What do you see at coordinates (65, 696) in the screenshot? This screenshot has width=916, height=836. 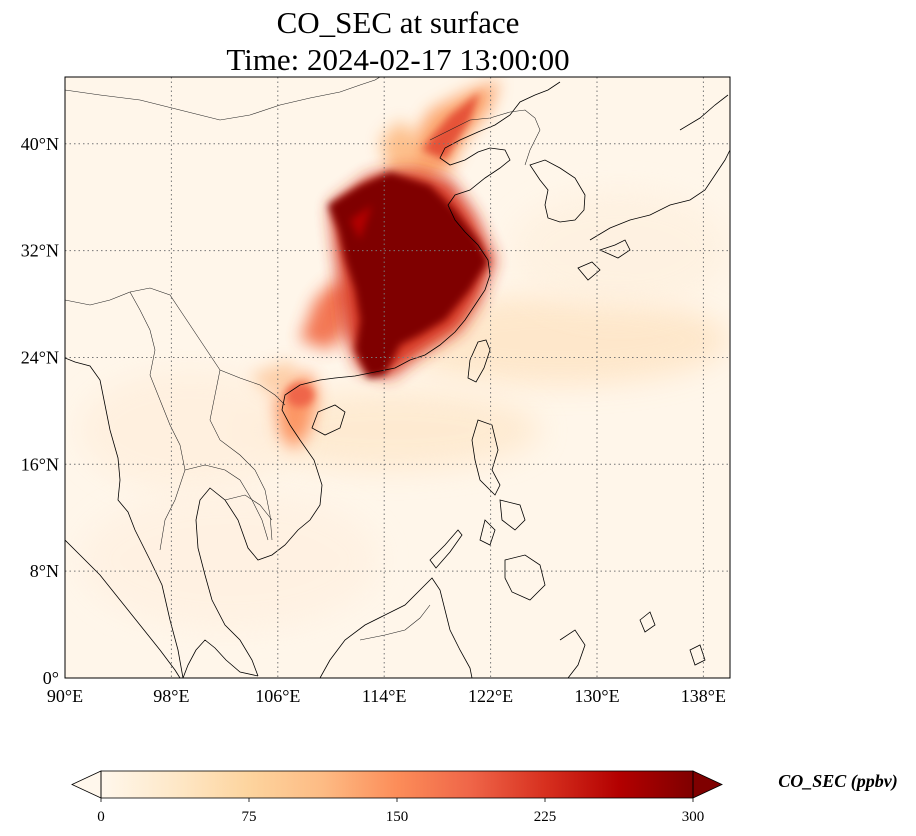 I see `lon-tick-label: 90°E` at bounding box center [65, 696].